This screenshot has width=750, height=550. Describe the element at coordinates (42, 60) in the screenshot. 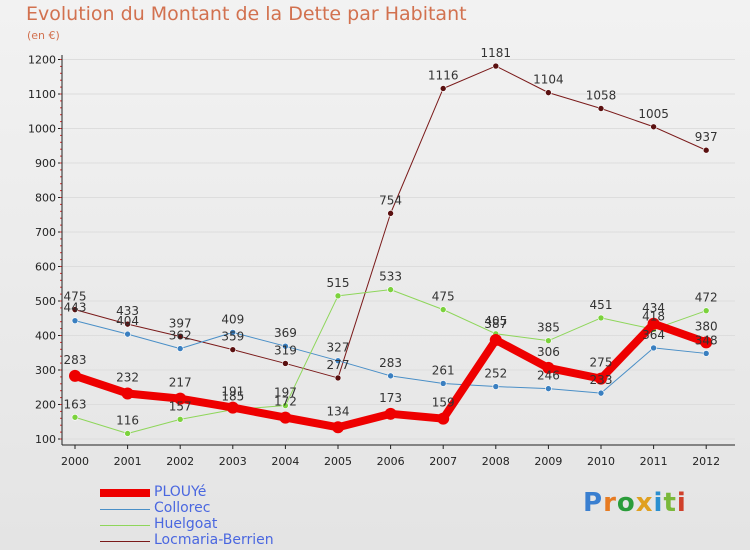

I see `y-tick-label: 1200` at that location.